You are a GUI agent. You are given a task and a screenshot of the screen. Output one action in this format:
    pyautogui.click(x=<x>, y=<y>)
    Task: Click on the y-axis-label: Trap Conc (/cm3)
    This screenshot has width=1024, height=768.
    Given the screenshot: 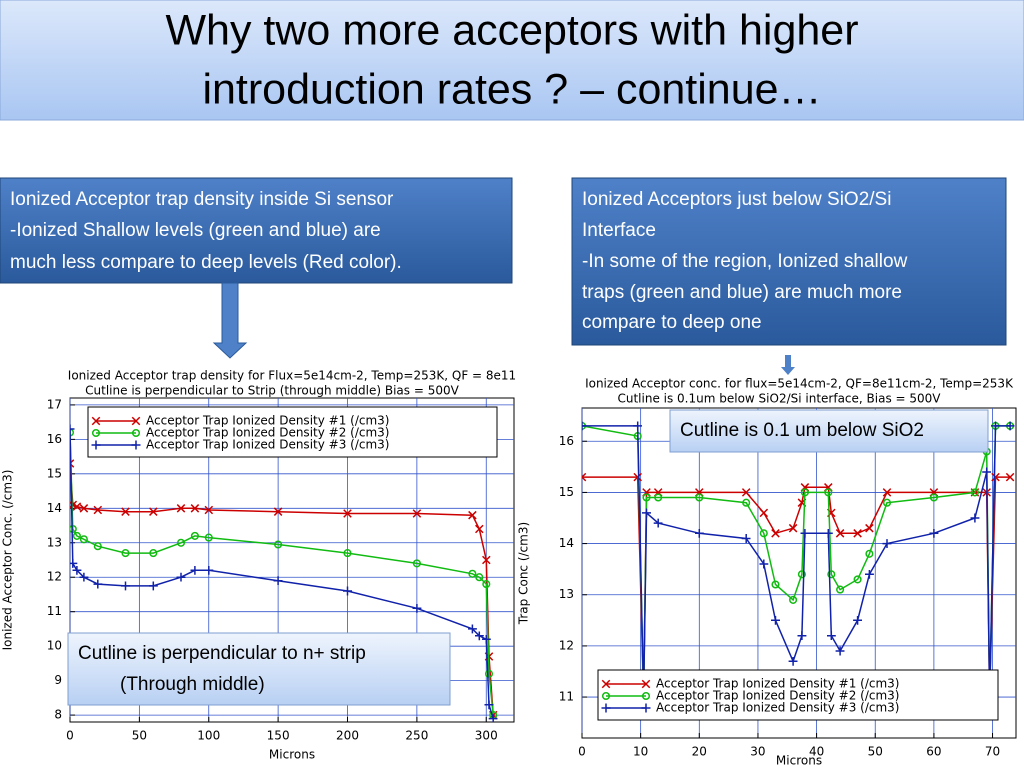 What is the action you would take?
    pyautogui.click(x=524, y=573)
    